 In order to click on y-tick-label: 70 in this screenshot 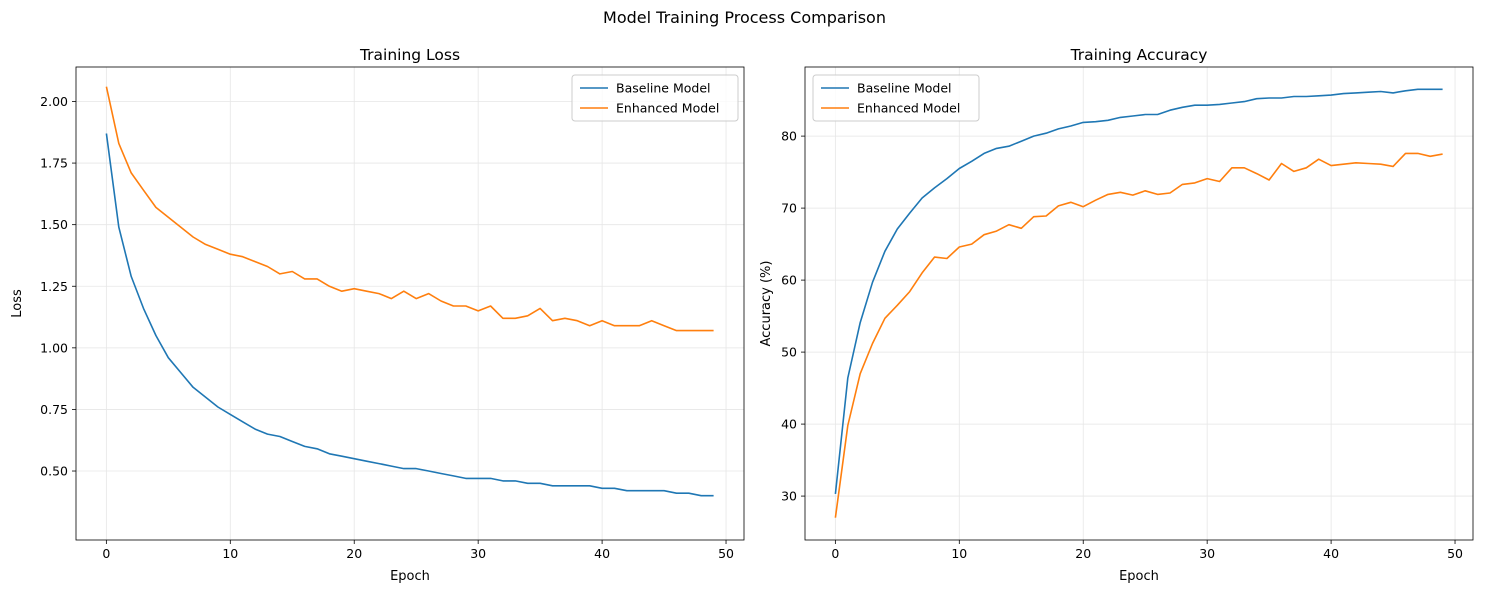, I will do `click(789, 208)`.